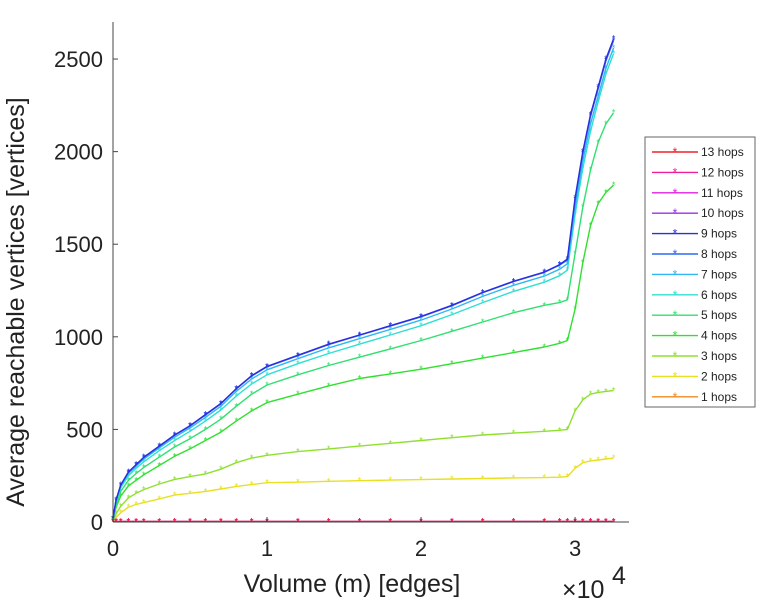  I want to click on y-tick-label: 1500, so click(78, 244).